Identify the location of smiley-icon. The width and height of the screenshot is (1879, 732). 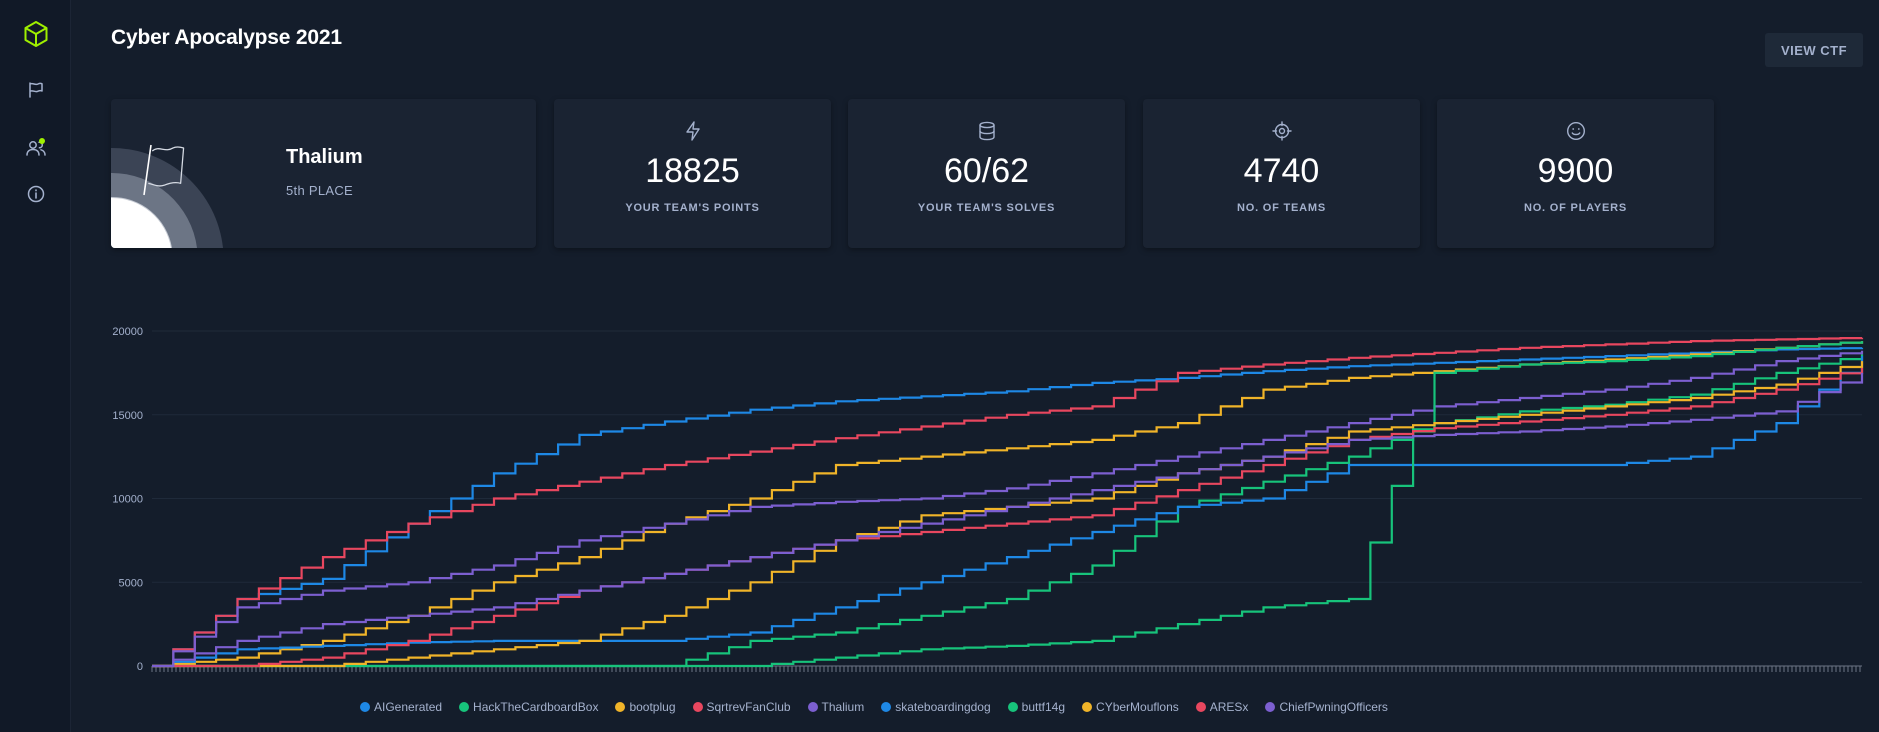
(1575, 131).